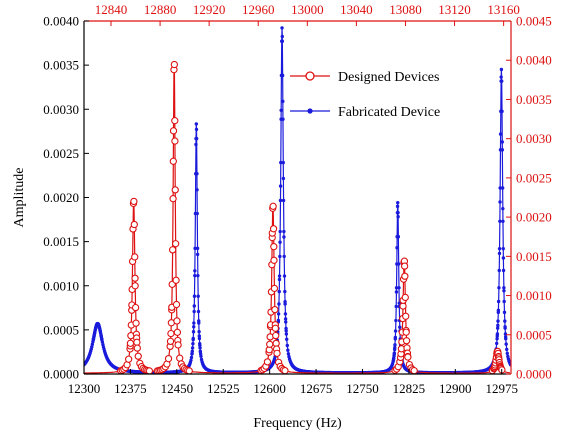  What do you see at coordinates (297, 423) in the screenshot?
I see `x-axis-title: Frequency (Hz)` at bounding box center [297, 423].